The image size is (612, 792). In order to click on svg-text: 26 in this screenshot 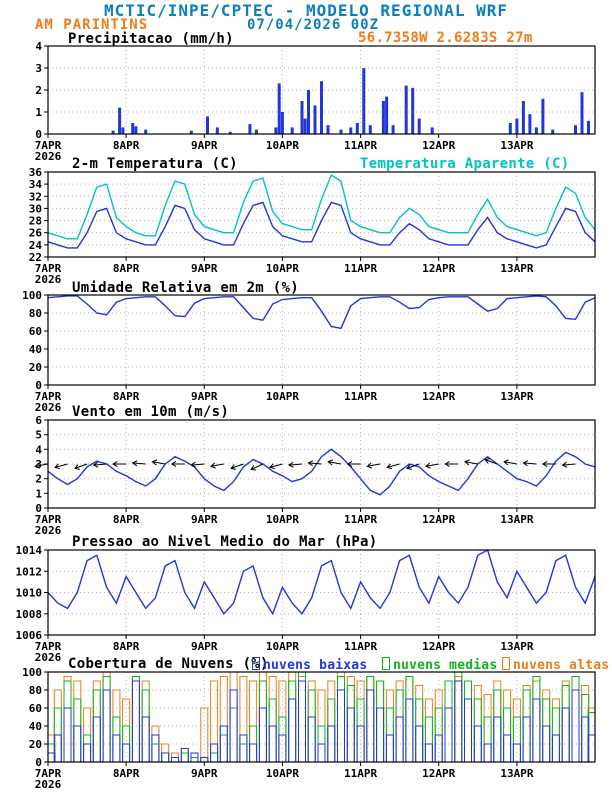, I will do `click(36, 233)`.